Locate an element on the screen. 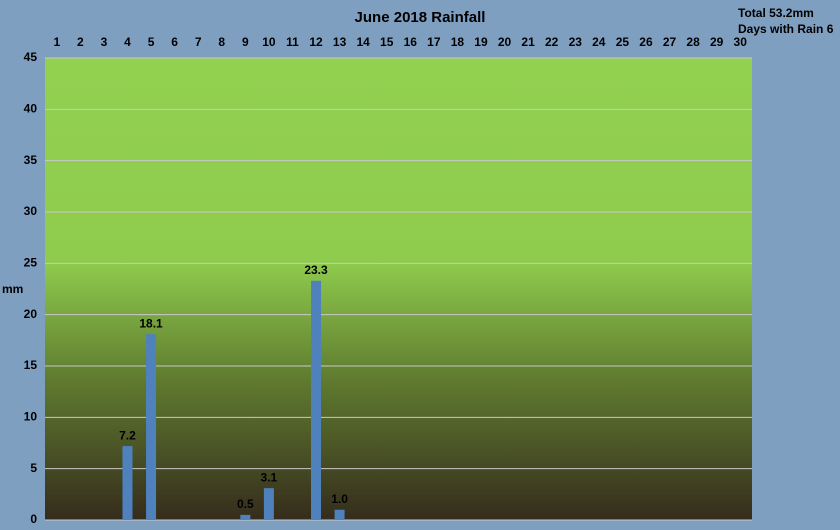 The width and height of the screenshot is (840, 530). x-tick-label: 16 is located at coordinates (411, 42).